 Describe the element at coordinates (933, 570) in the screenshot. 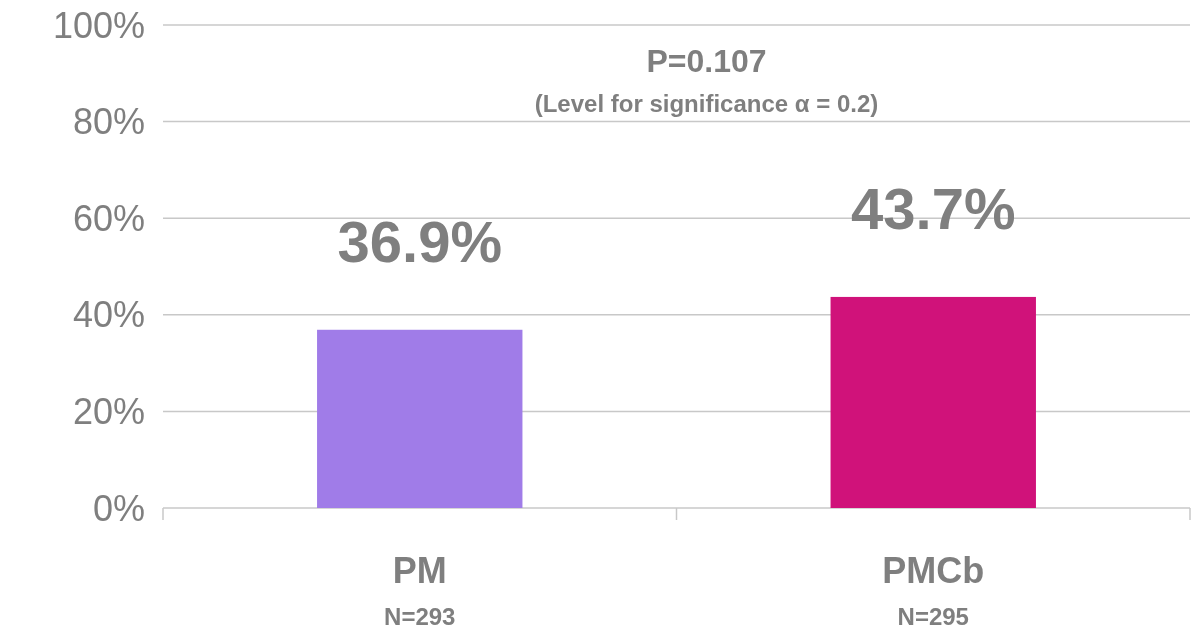

I see `x-tick-label: PMCb` at that location.